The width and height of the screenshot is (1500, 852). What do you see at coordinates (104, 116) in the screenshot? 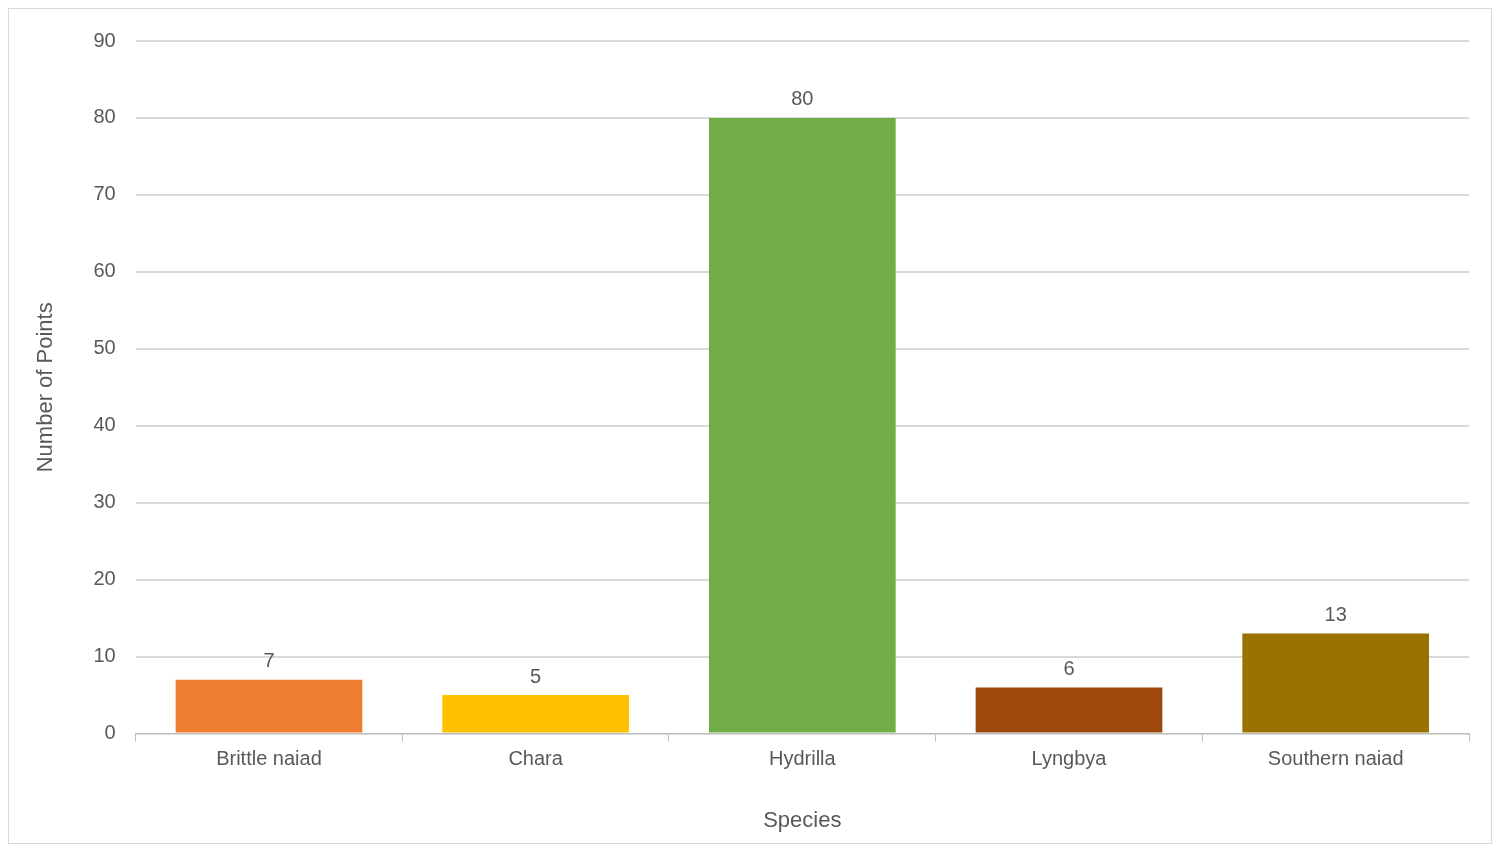
I see `y-tick-label: 80` at bounding box center [104, 116].